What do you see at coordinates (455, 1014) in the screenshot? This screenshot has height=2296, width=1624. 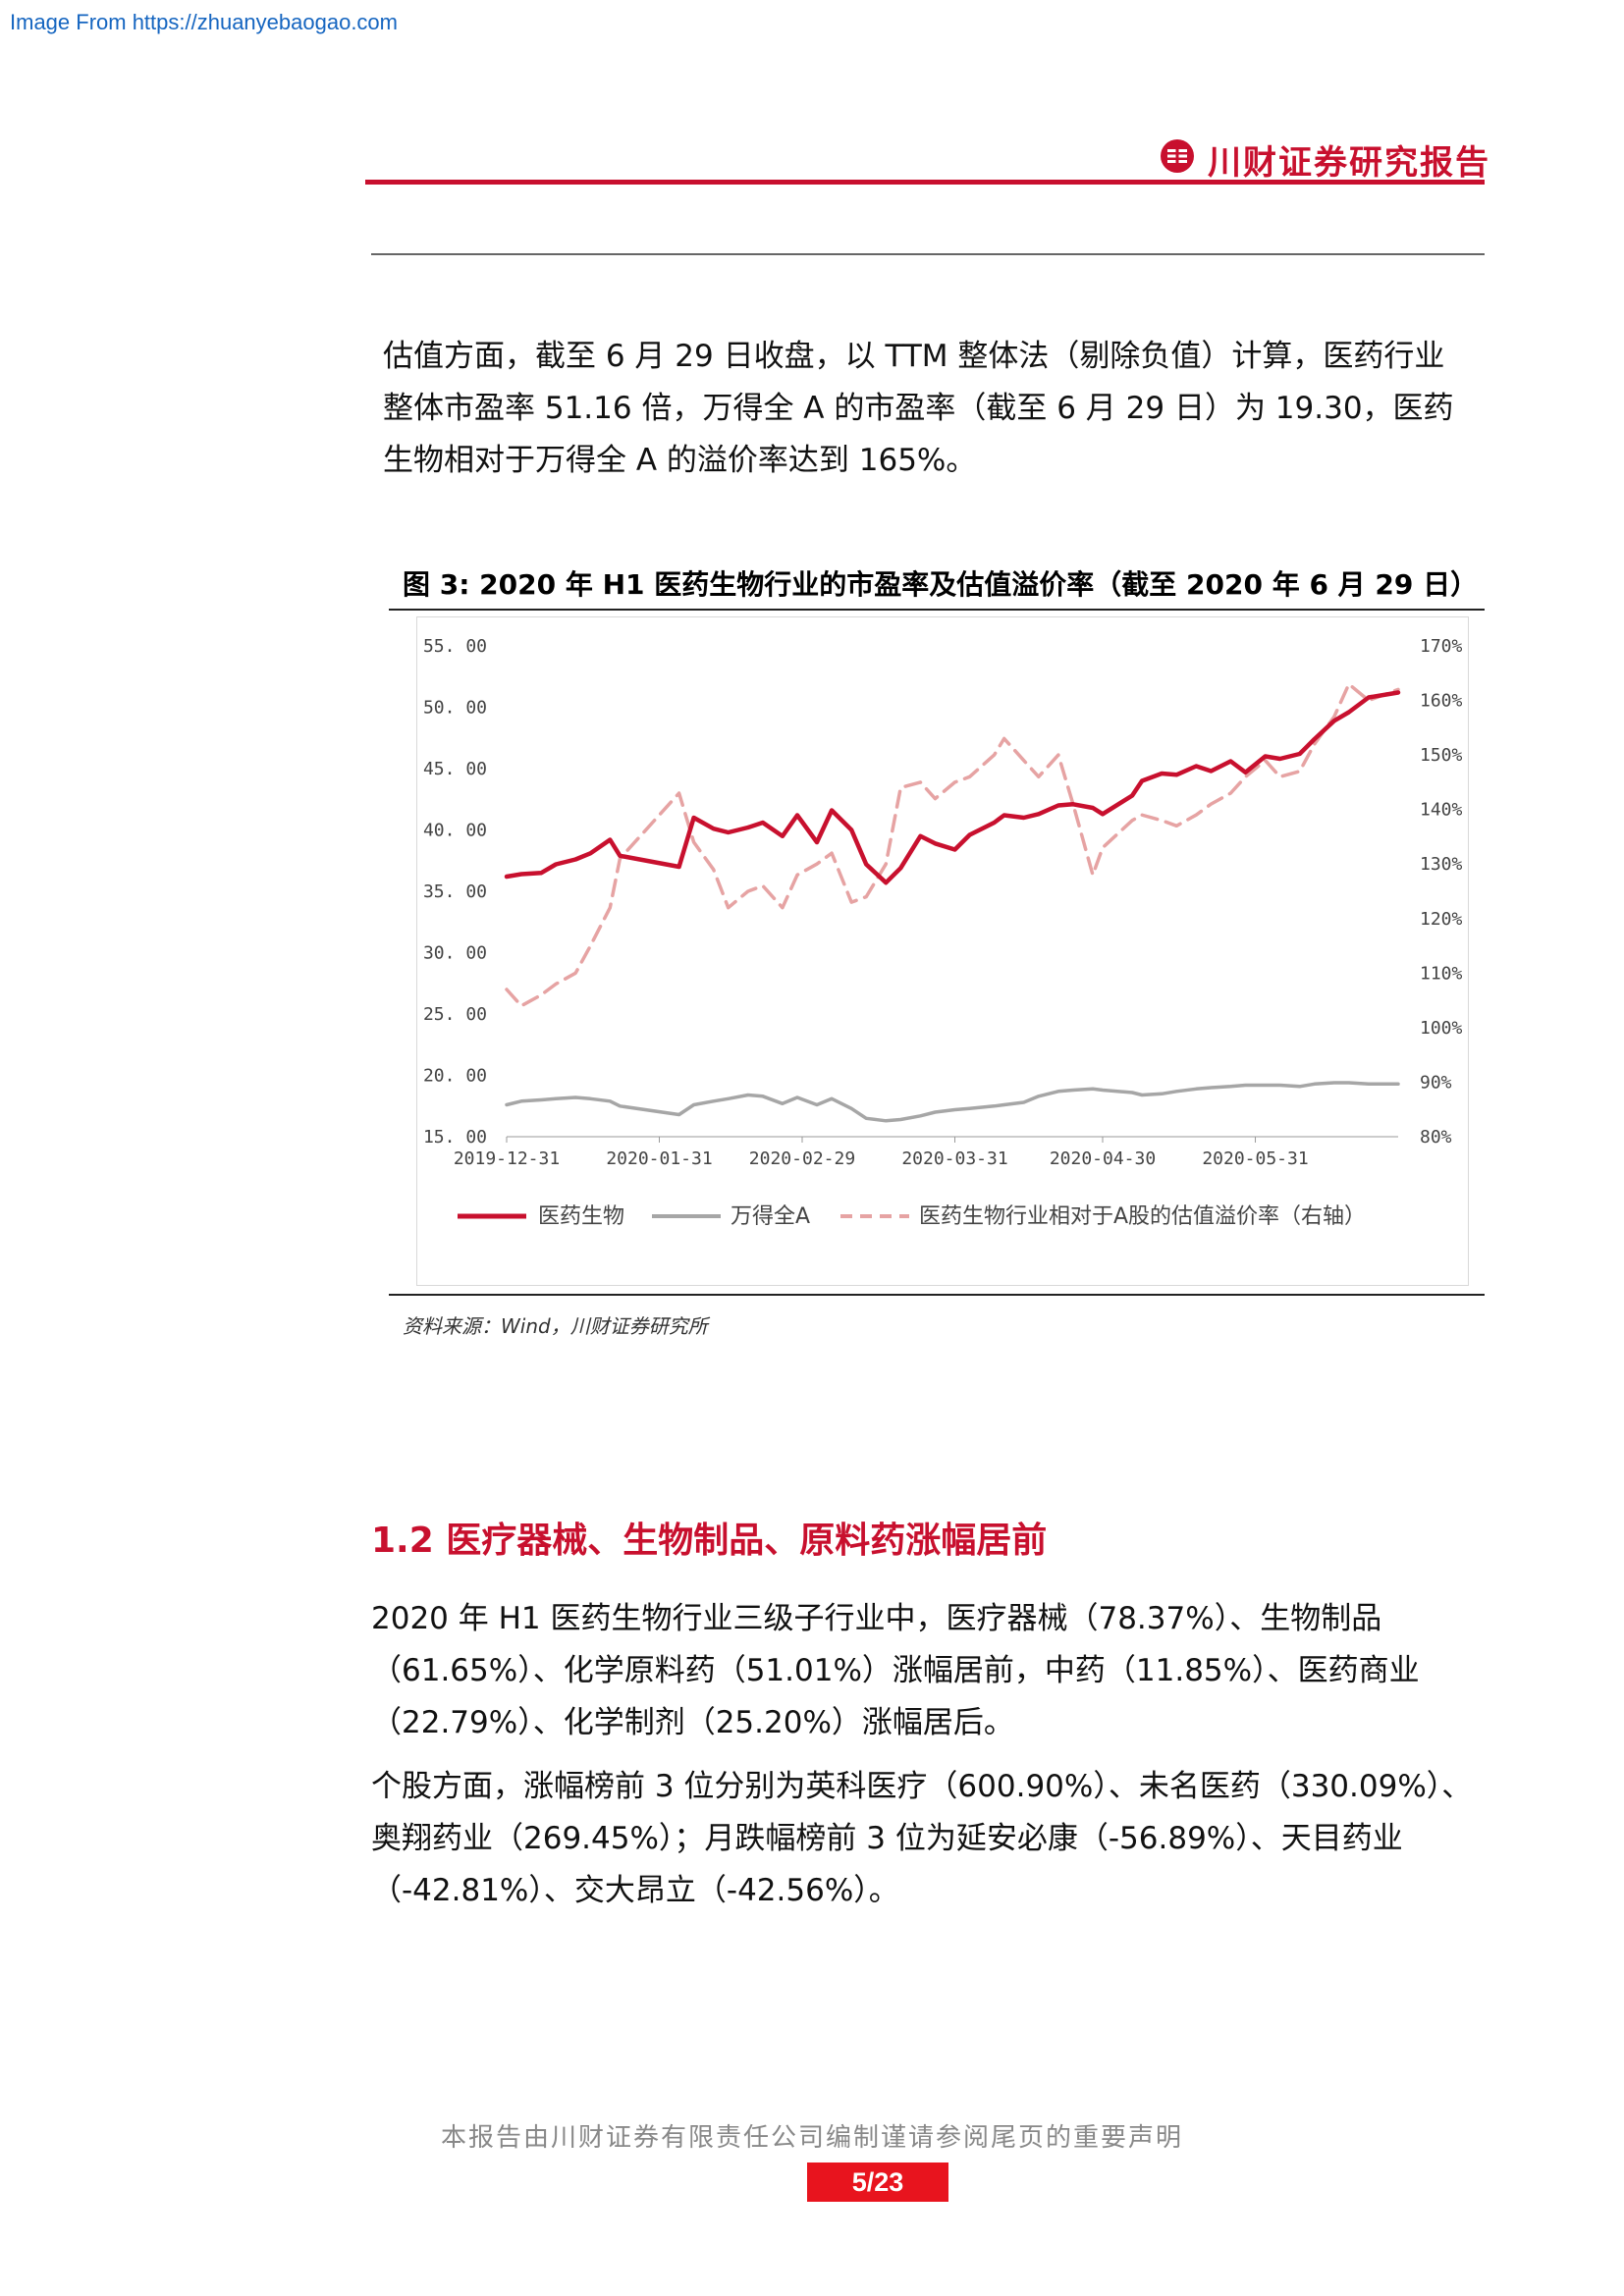 I see `y-left-tick-label: 25. 00` at bounding box center [455, 1014].